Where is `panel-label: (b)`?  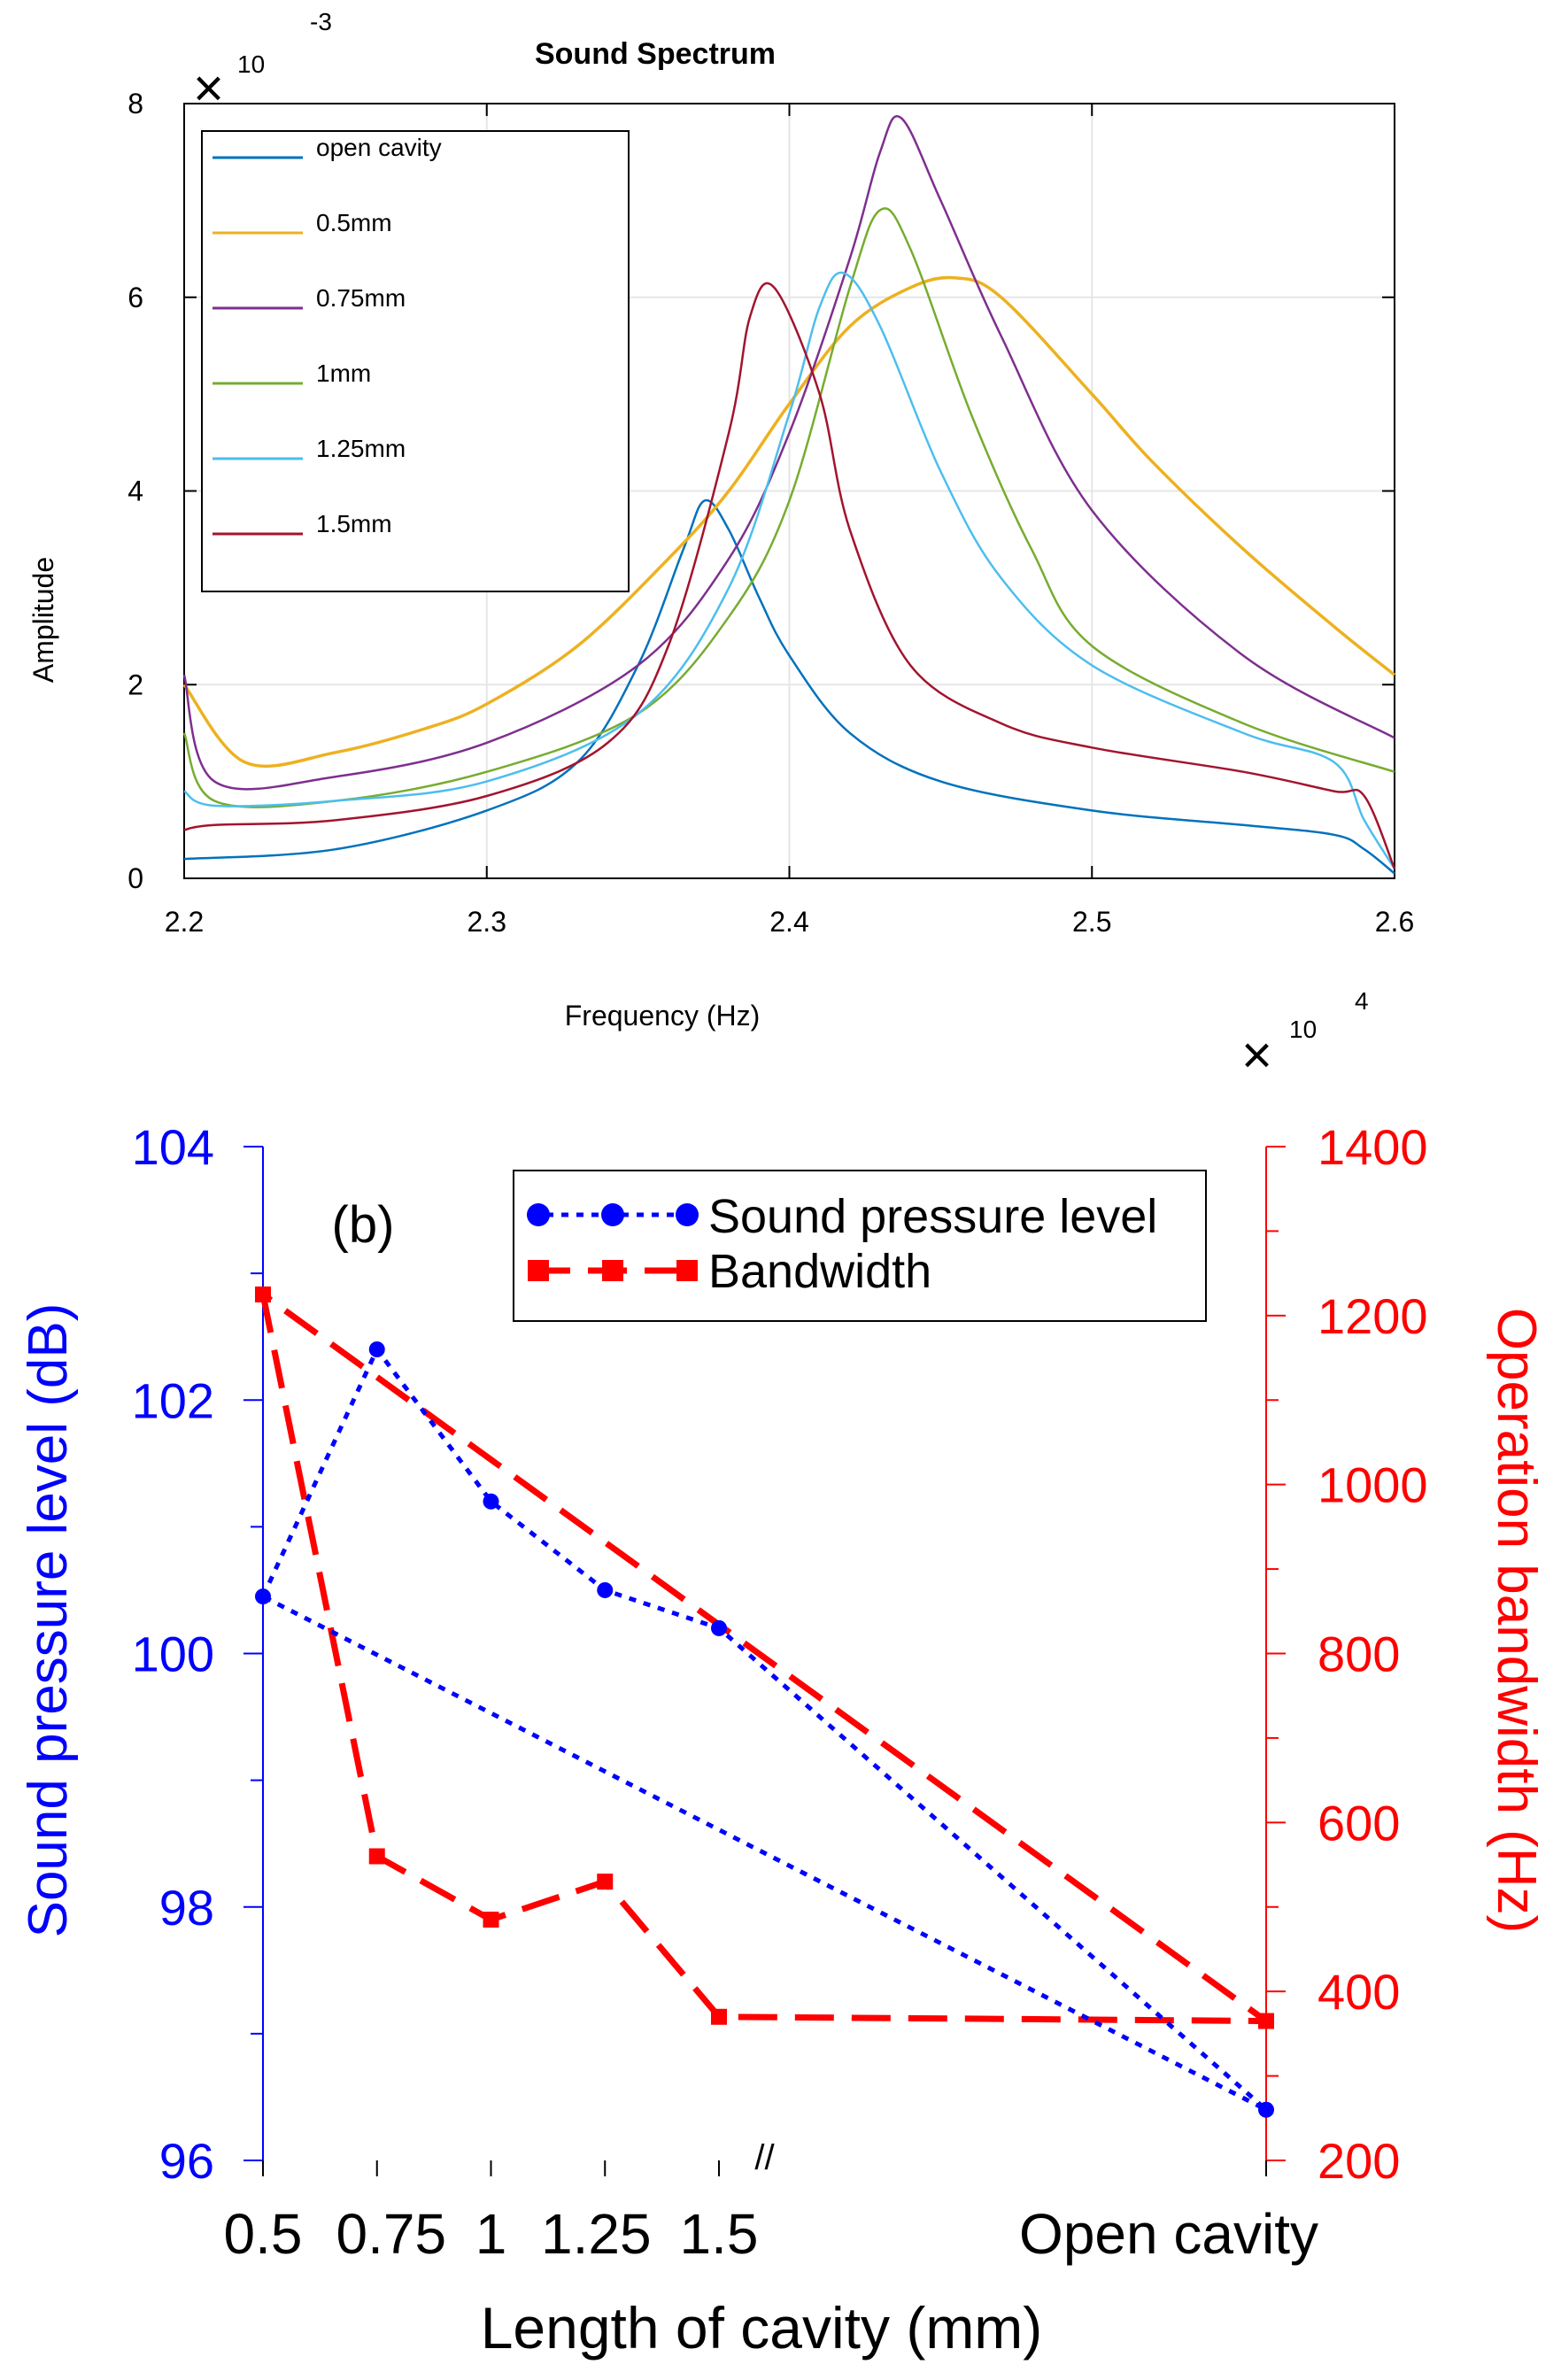 panel-label: (b) is located at coordinates (363, 1225).